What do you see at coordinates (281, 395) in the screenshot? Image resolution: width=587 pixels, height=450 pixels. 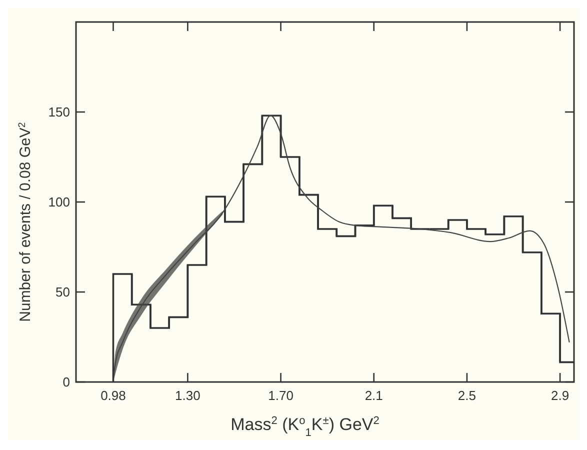 I see `x-tick-label: 1.70` at bounding box center [281, 395].